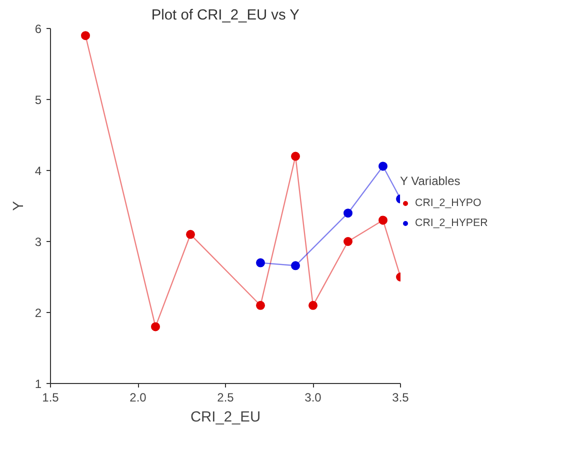 This screenshot has width=573, height=449. What do you see at coordinates (51, 397) in the screenshot?
I see `x-tick-label: 1.5` at bounding box center [51, 397].